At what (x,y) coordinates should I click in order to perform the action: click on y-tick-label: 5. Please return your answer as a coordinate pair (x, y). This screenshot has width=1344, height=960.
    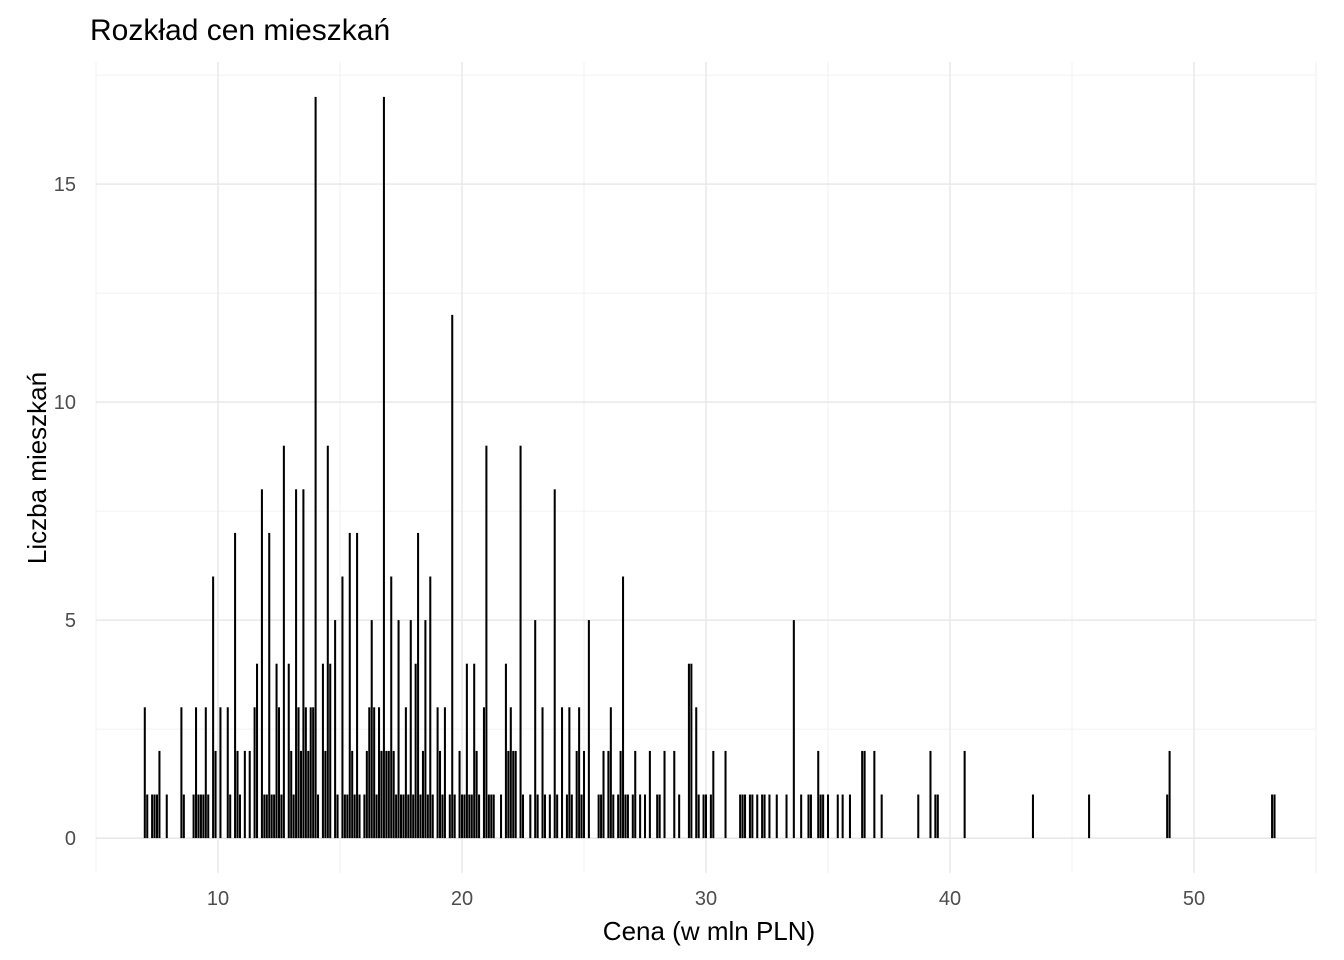
    Looking at the image, I should click on (70, 621).